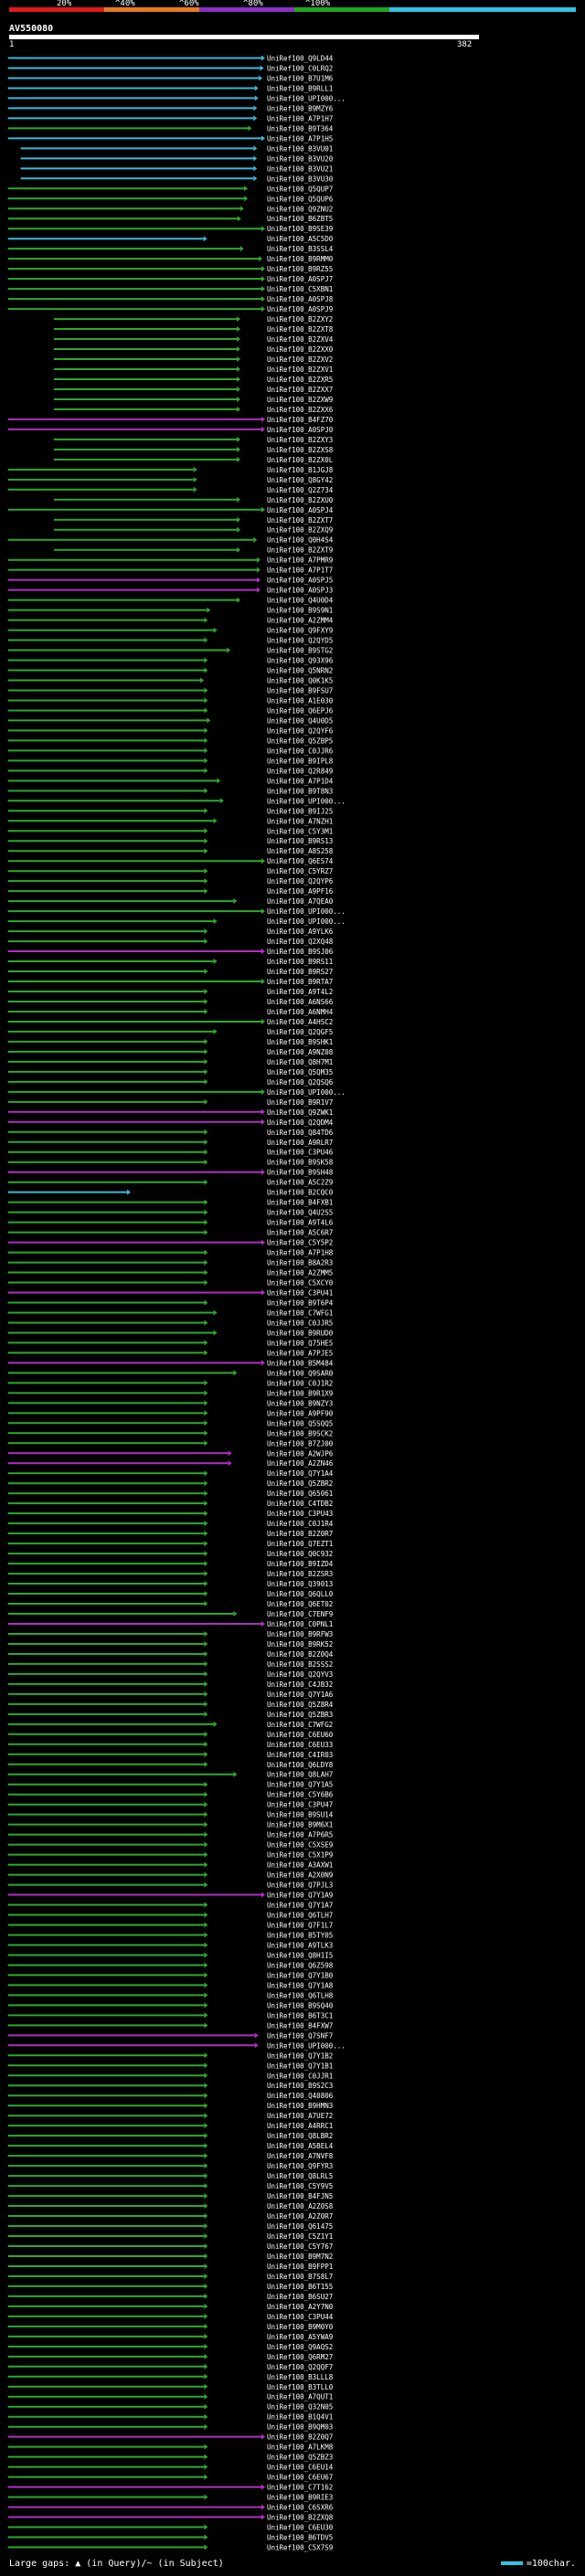 The height and width of the screenshot is (2576, 585). Describe the element at coordinates (300, 962) in the screenshot. I see `hit-label: UniRef100_B9RS11` at that location.